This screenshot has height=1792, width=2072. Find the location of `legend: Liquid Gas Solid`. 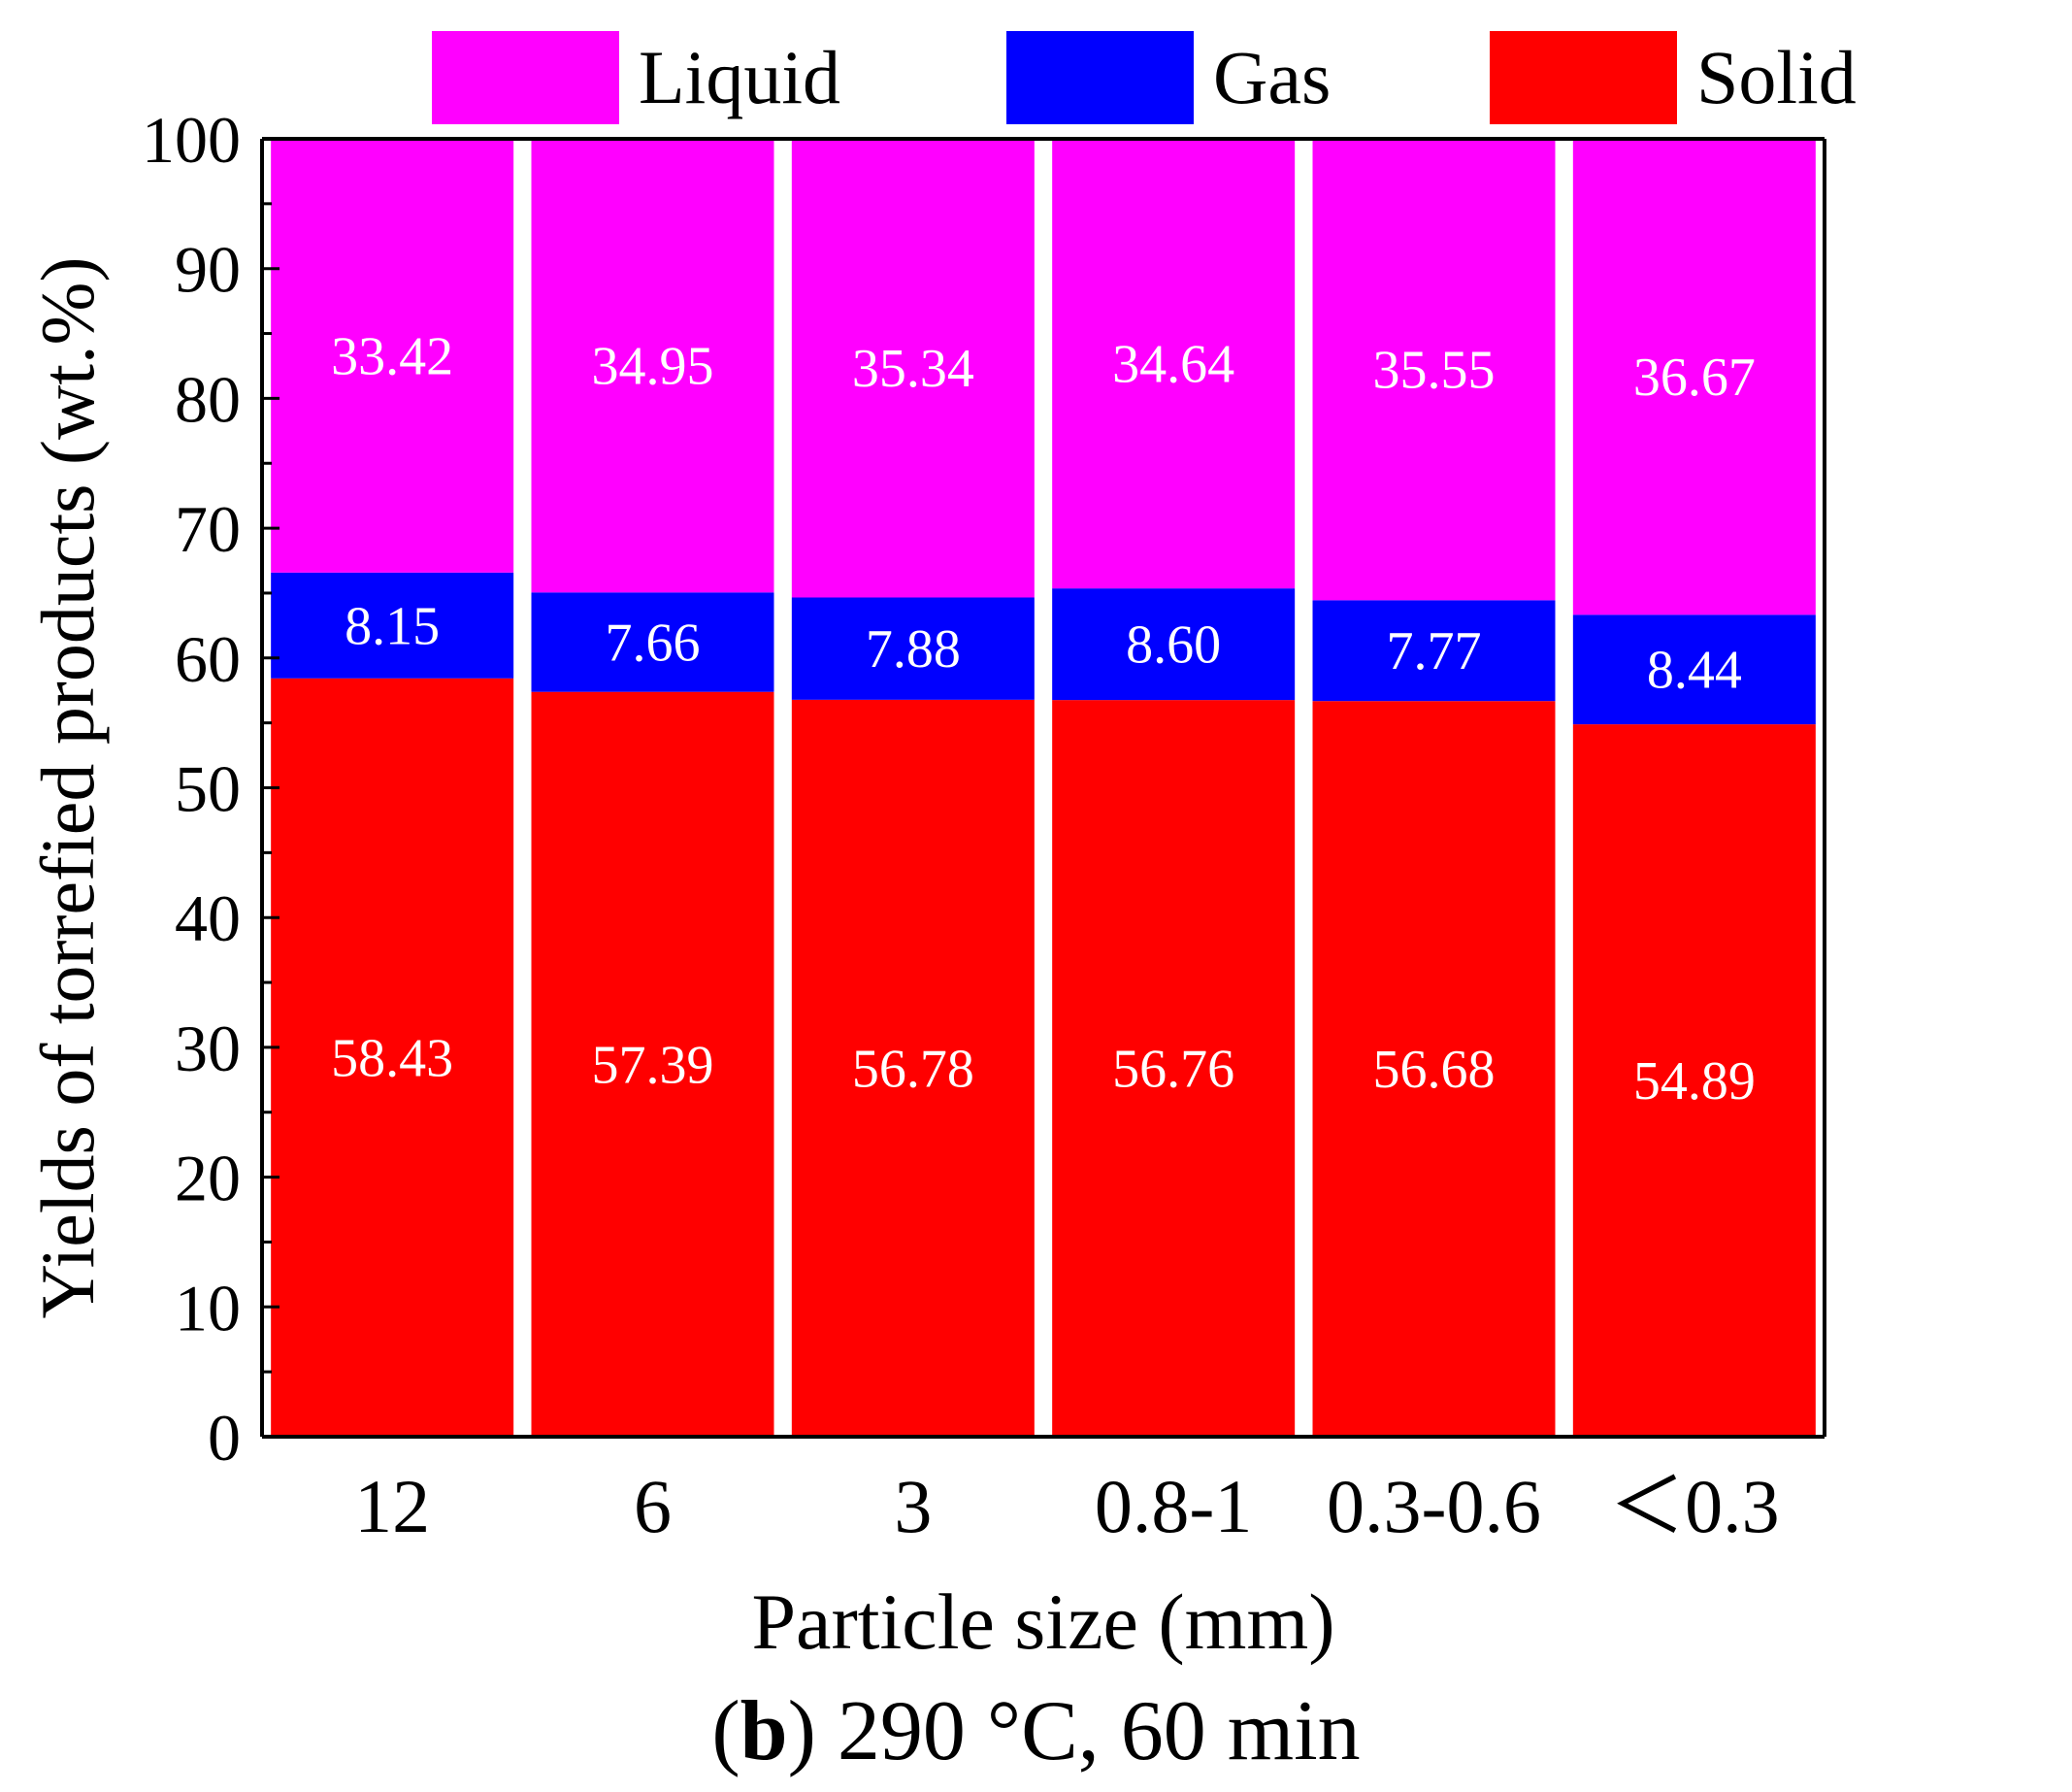

legend: Liquid Gas Solid is located at coordinates (1145, 78).